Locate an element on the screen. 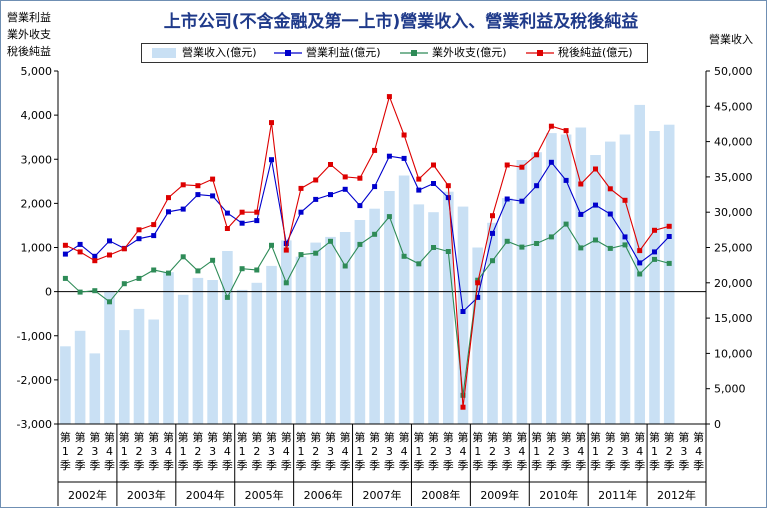 This screenshot has height=508, width=767. y-tick-left-label: 0 is located at coordinates (48, 292).